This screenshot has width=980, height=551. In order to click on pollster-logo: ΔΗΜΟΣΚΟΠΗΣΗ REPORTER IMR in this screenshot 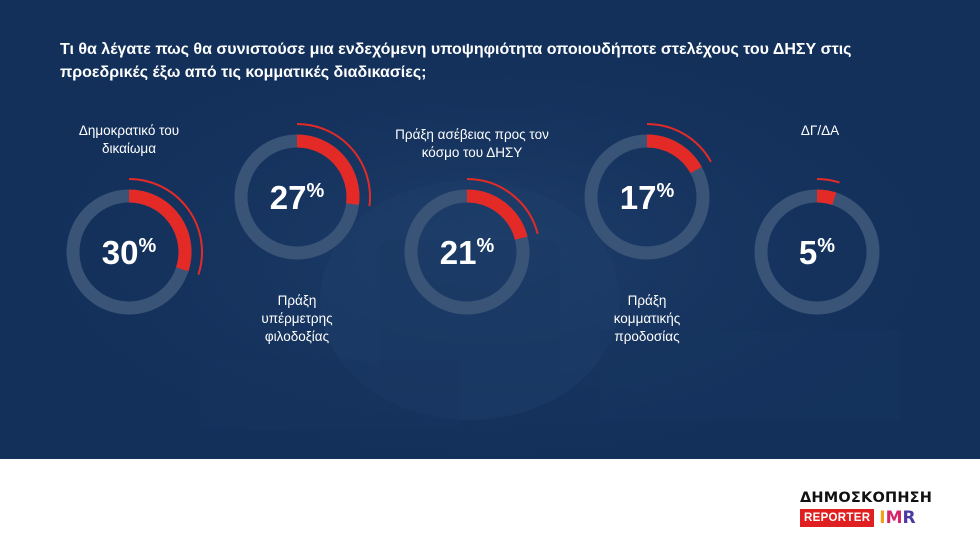, I will do `click(866, 509)`.